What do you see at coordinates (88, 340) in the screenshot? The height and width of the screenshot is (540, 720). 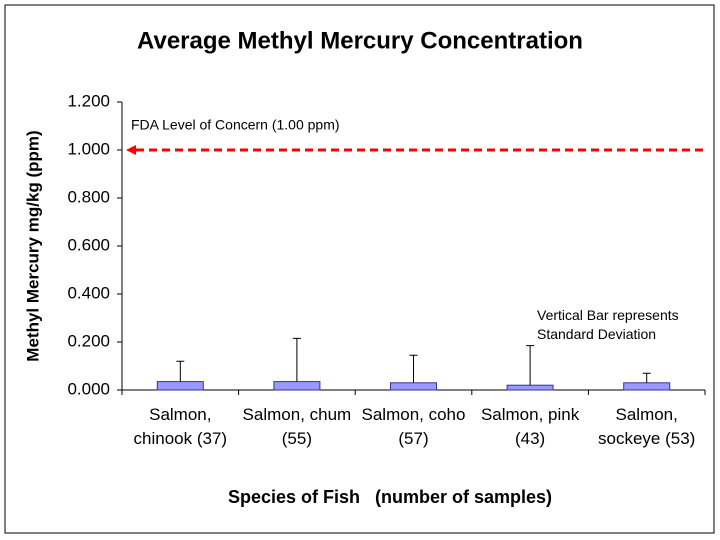 I see `y-tick-label: 0.200` at bounding box center [88, 340].